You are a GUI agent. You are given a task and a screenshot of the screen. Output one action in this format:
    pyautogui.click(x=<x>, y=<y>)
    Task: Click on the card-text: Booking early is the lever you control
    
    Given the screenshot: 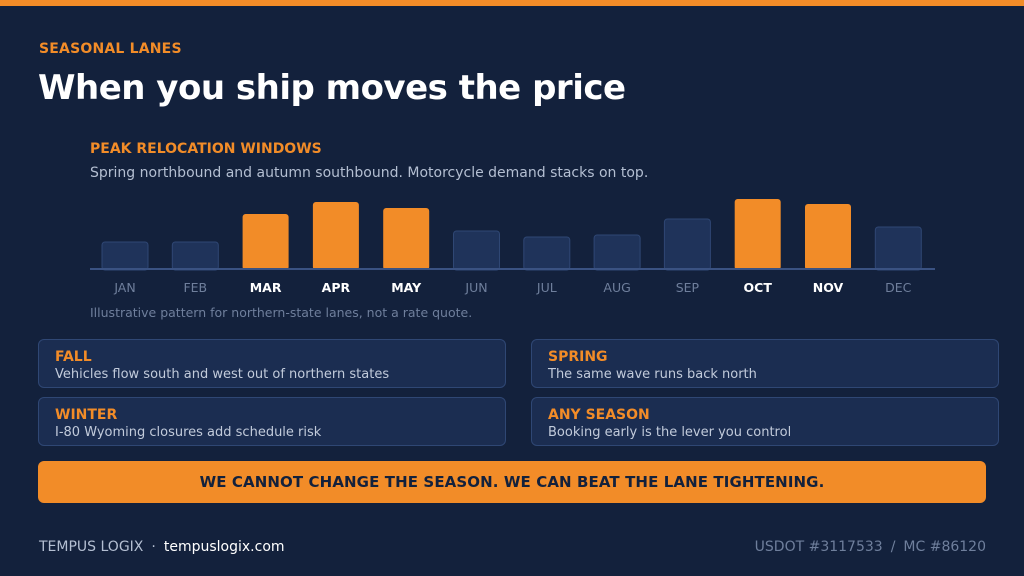 What is the action you would take?
    pyautogui.click(x=670, y=432)
    